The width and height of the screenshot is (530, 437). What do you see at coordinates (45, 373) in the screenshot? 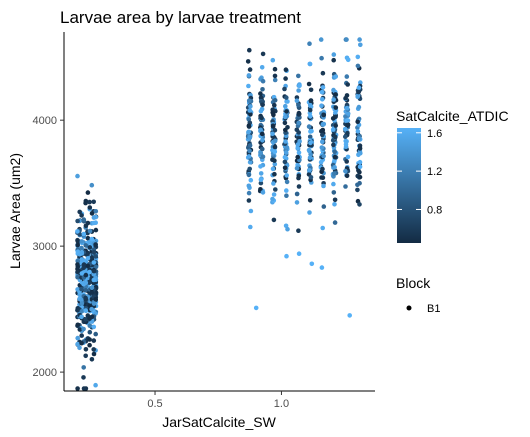
I see `y-tick-label: 2000` at bounding box center [45, 373].